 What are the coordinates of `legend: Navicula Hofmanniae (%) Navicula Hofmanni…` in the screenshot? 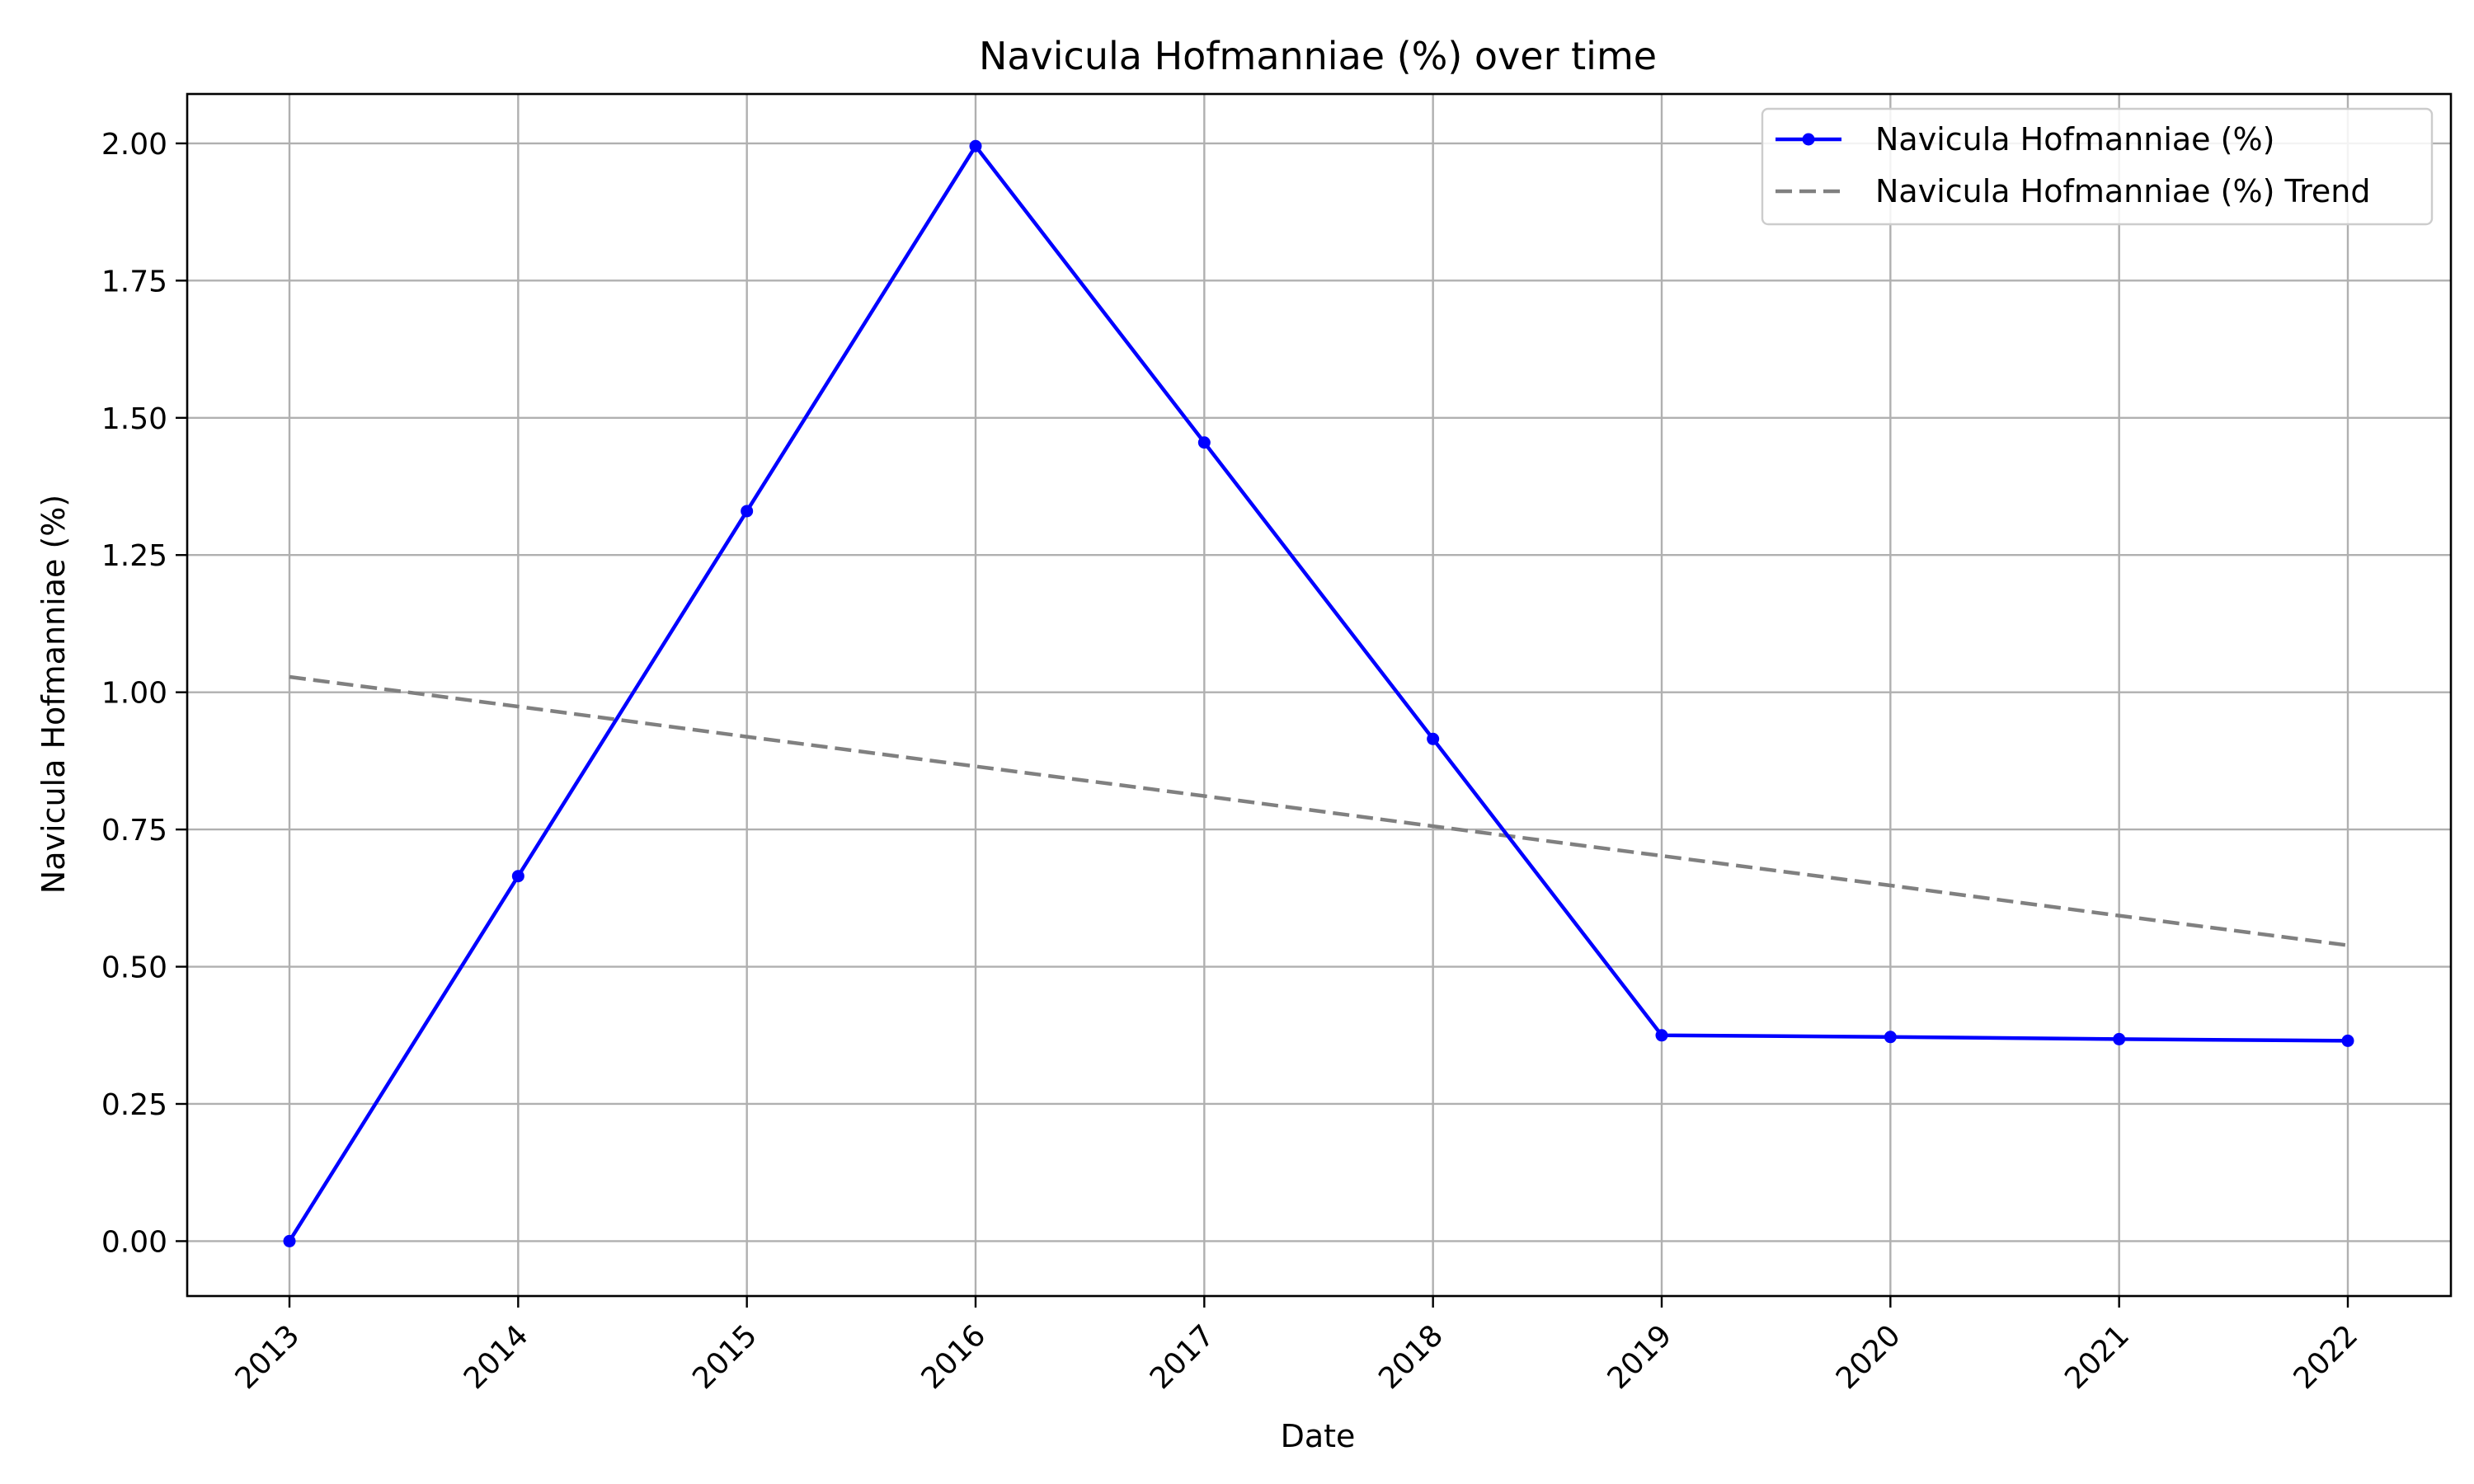 It's located at (2097, 166).